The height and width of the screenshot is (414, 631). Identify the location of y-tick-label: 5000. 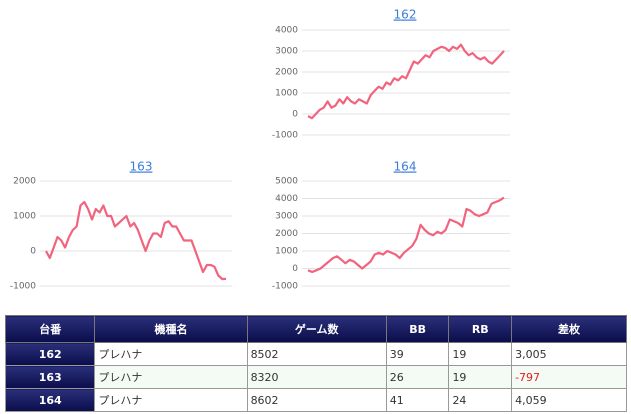
(286, 182).